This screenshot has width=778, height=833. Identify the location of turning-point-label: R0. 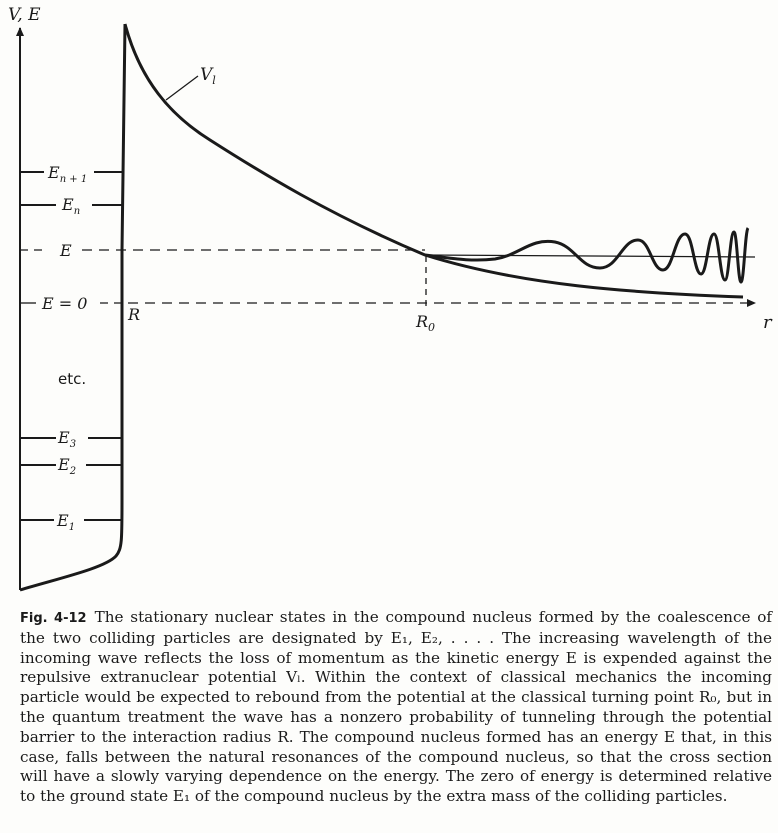
(425, 323).